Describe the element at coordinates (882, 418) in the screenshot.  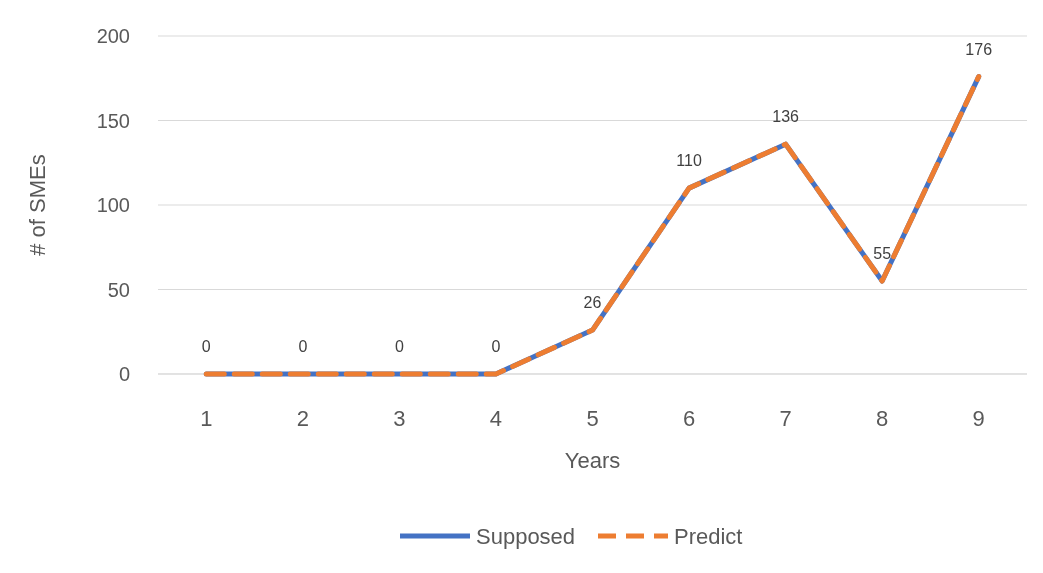
I see `x-tick-label: 8` at that location.